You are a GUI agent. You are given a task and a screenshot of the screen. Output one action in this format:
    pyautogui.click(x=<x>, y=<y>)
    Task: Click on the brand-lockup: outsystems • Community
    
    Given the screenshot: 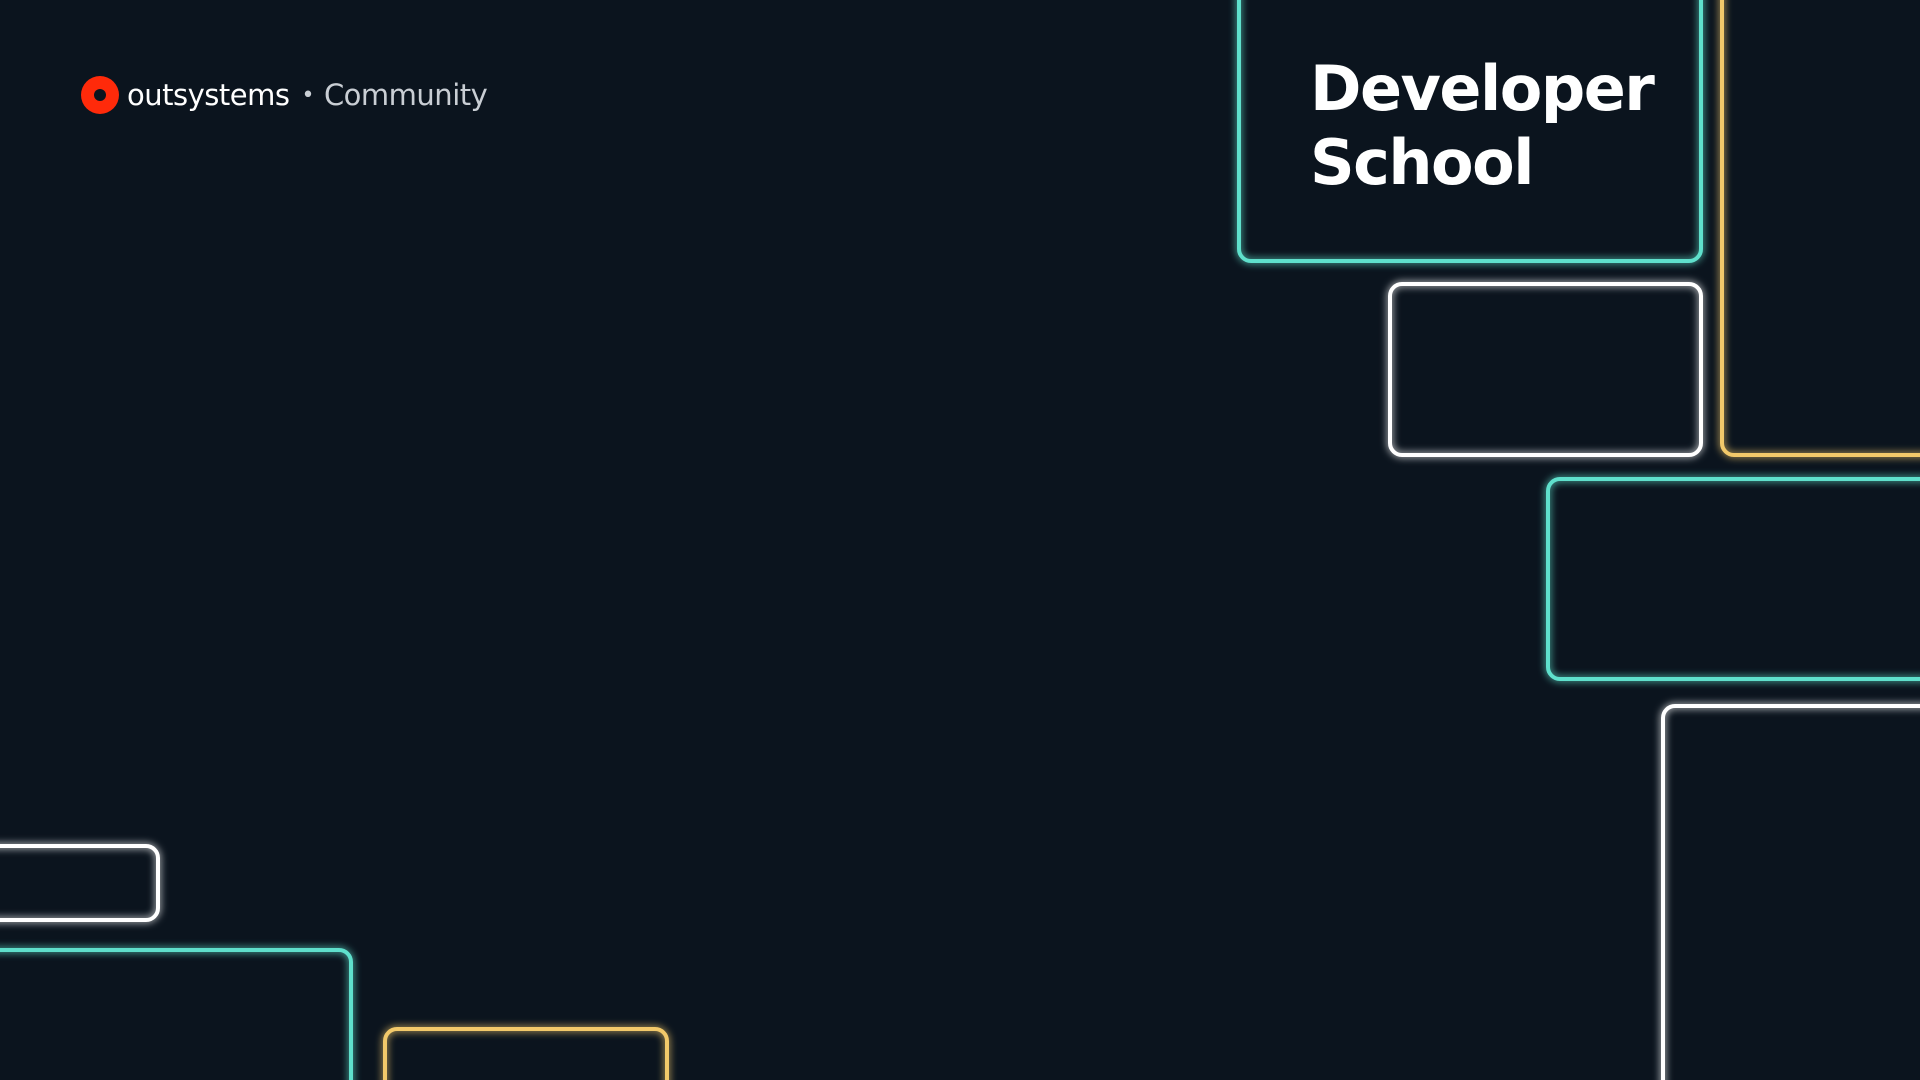 What is the action you would take?
    pyautogui.click(x=284, y=95)
    